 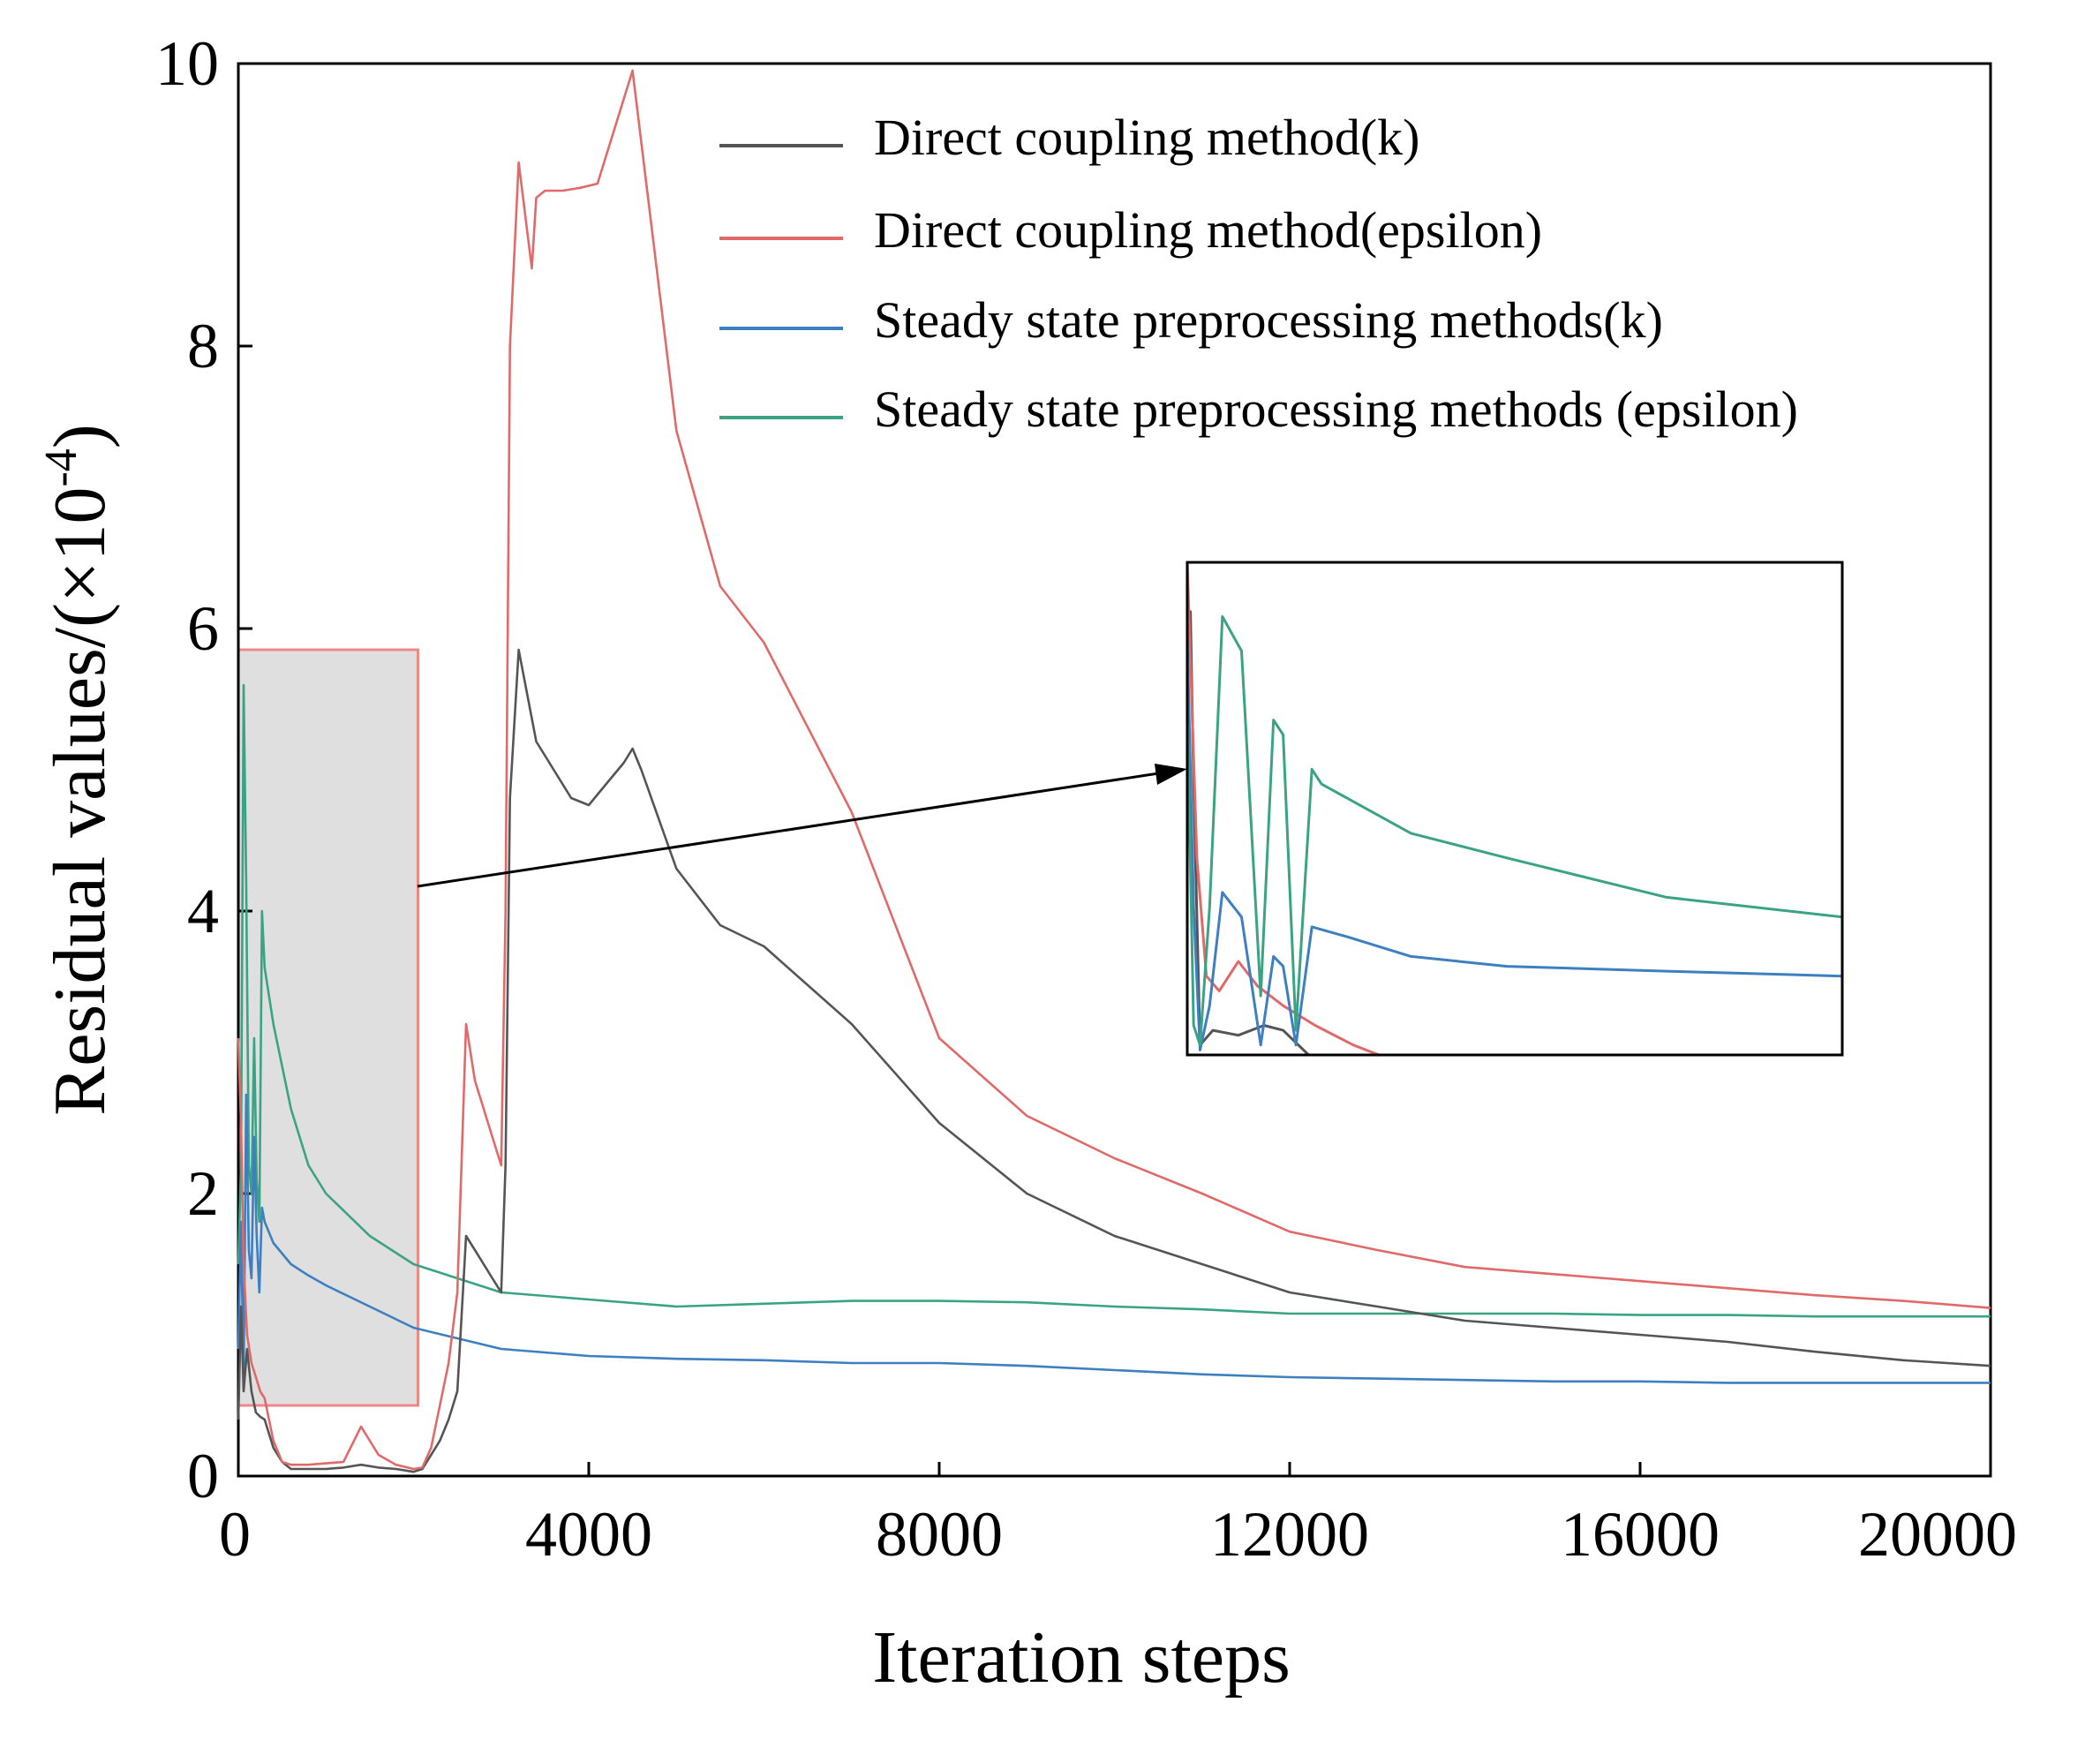 I want to click on inset-frame, so click(x=1514, y=809).